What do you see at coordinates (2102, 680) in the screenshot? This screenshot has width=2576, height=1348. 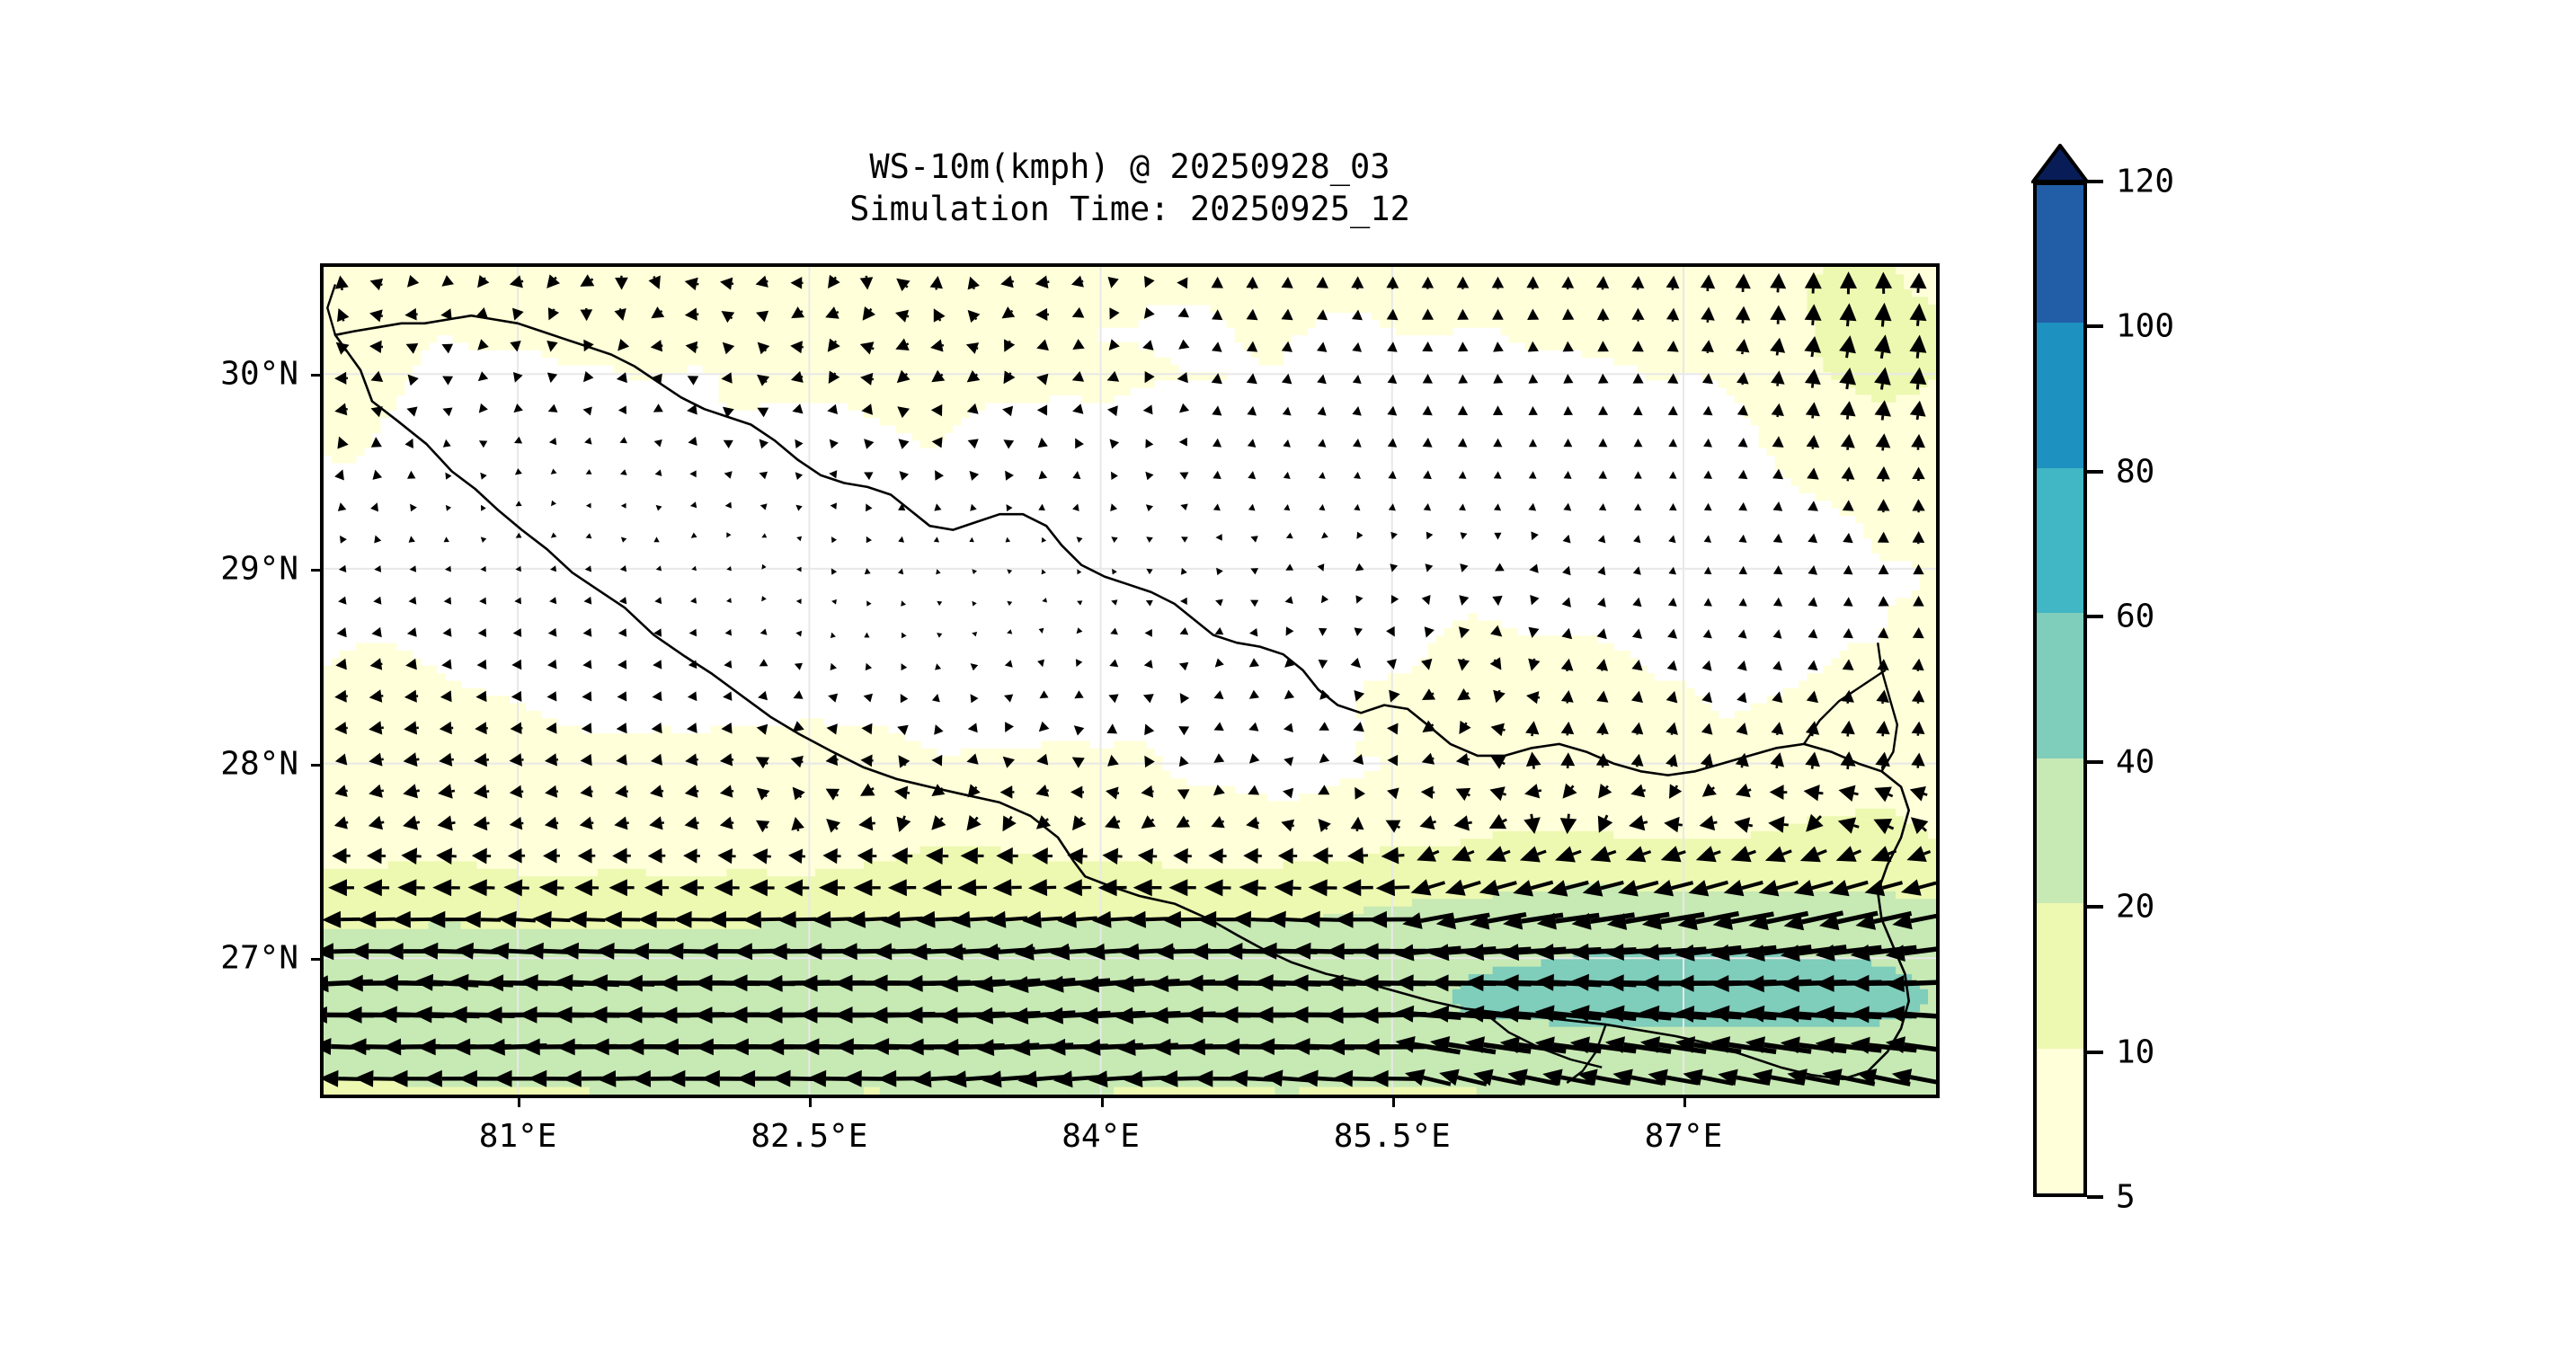 I see `colorbar: 5 10 20 40 60 80 100 120` at bounding box center [2102, 680].